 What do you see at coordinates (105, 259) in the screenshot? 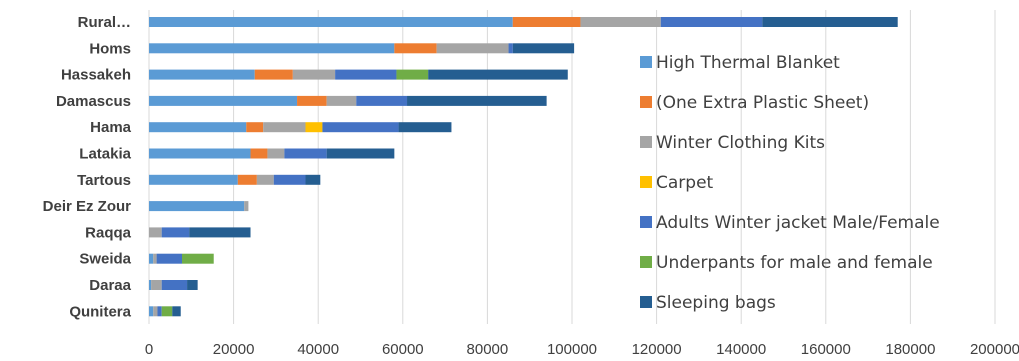
I see `category-label: Sweida` at bounding box center [105, 259].